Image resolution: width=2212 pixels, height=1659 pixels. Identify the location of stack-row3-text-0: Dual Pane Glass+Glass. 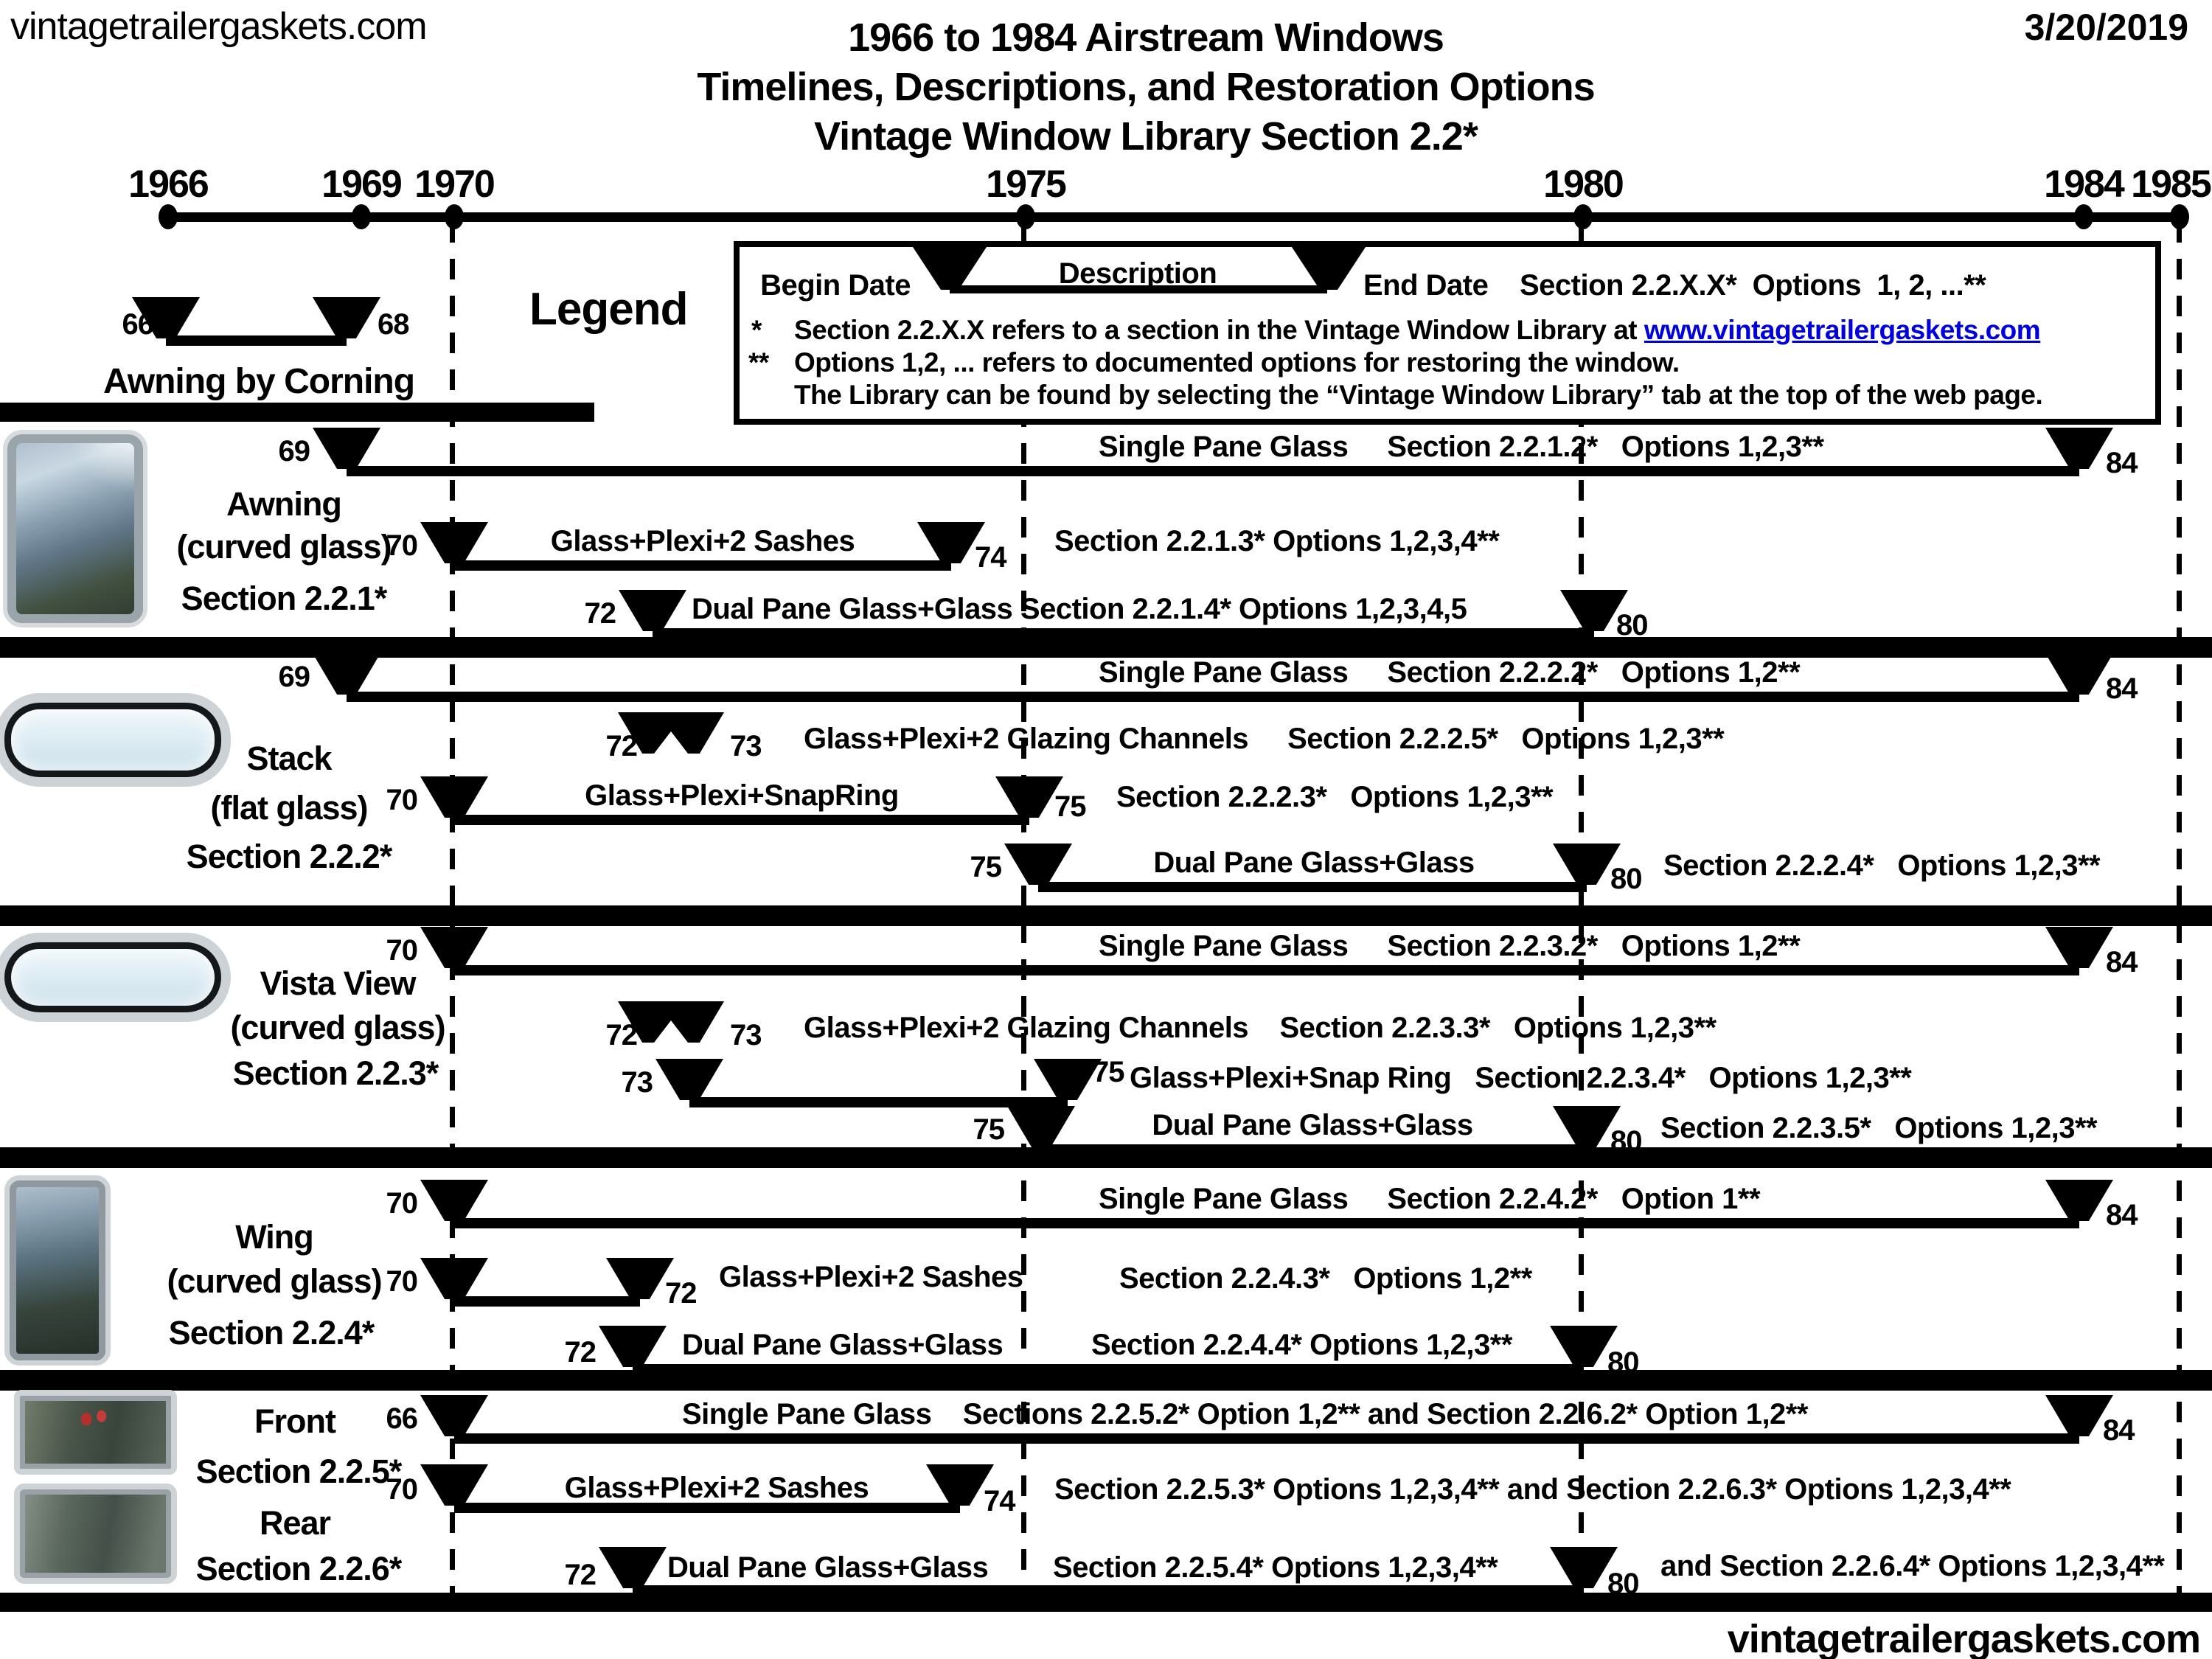
(1314, 862).